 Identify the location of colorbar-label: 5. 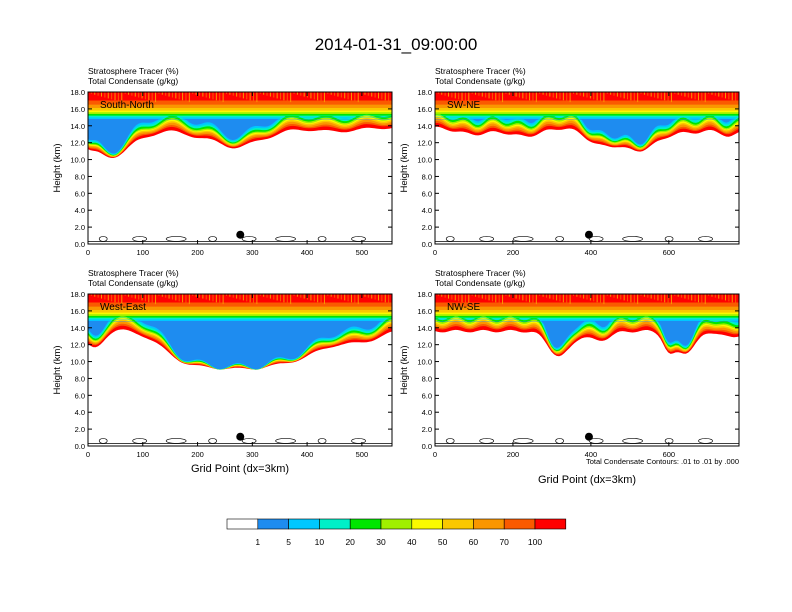
(288, 542).